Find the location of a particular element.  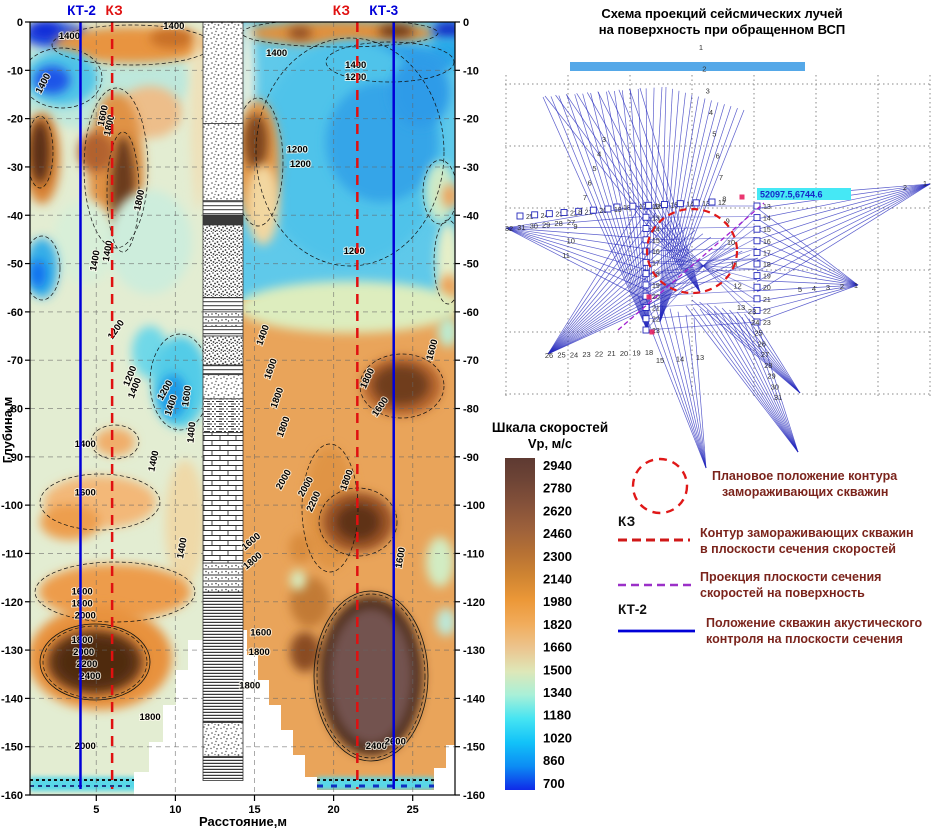

ray-number: 8 is located at coordinates (580, 212).